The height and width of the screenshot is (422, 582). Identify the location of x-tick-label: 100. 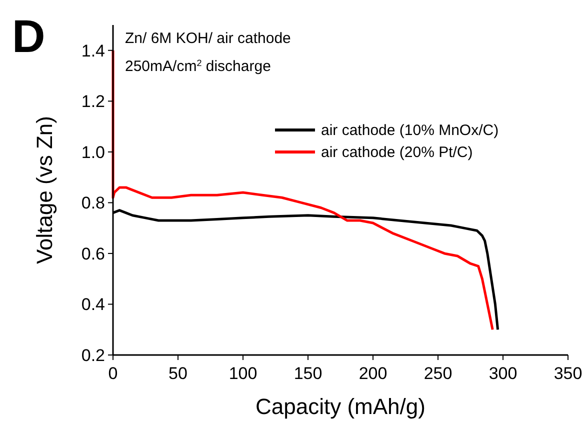
(243, 373).